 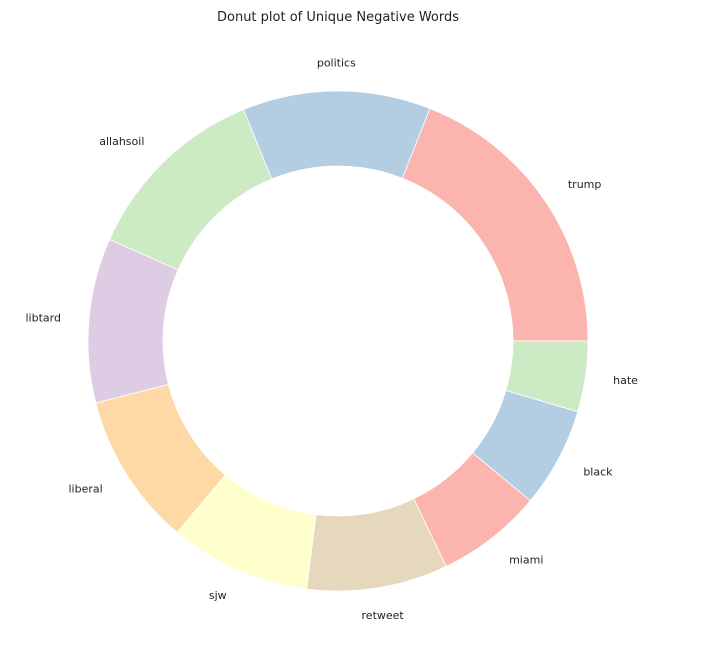 I want to click on slice-label-trump: trump, so click(x=585, y=184).